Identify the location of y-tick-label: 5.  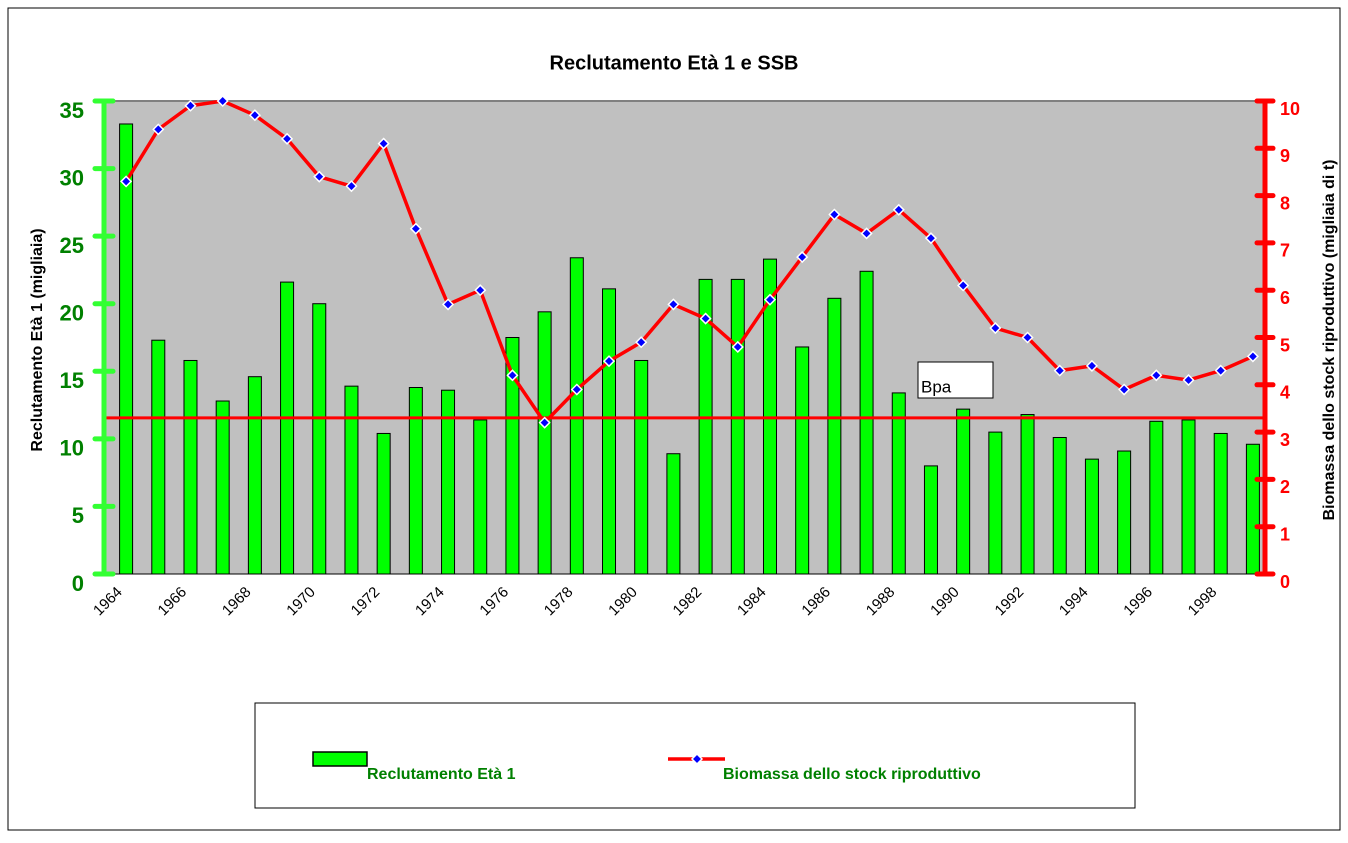
(78, 515).